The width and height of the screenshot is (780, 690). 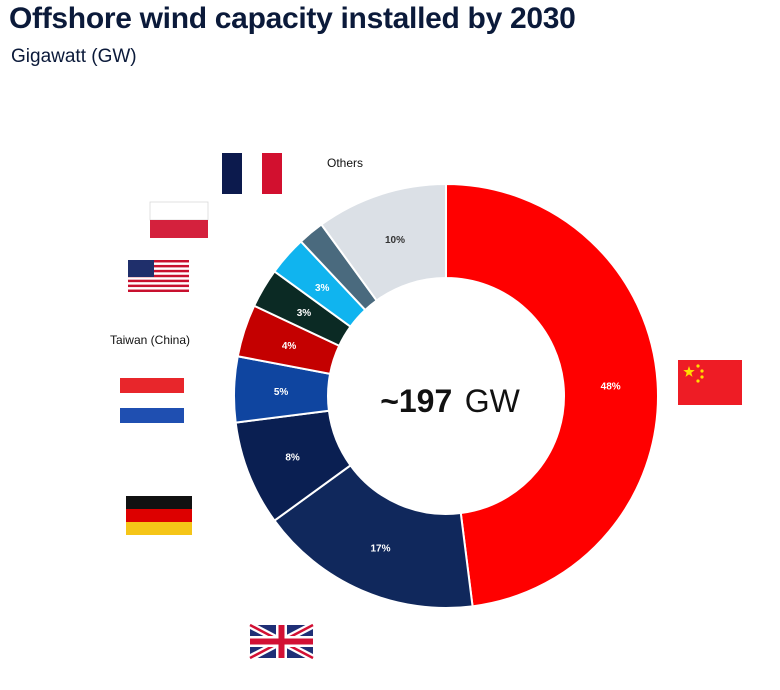 I want to click on slice-label-taiwan-china: 4%, so click(x=289, y=346).